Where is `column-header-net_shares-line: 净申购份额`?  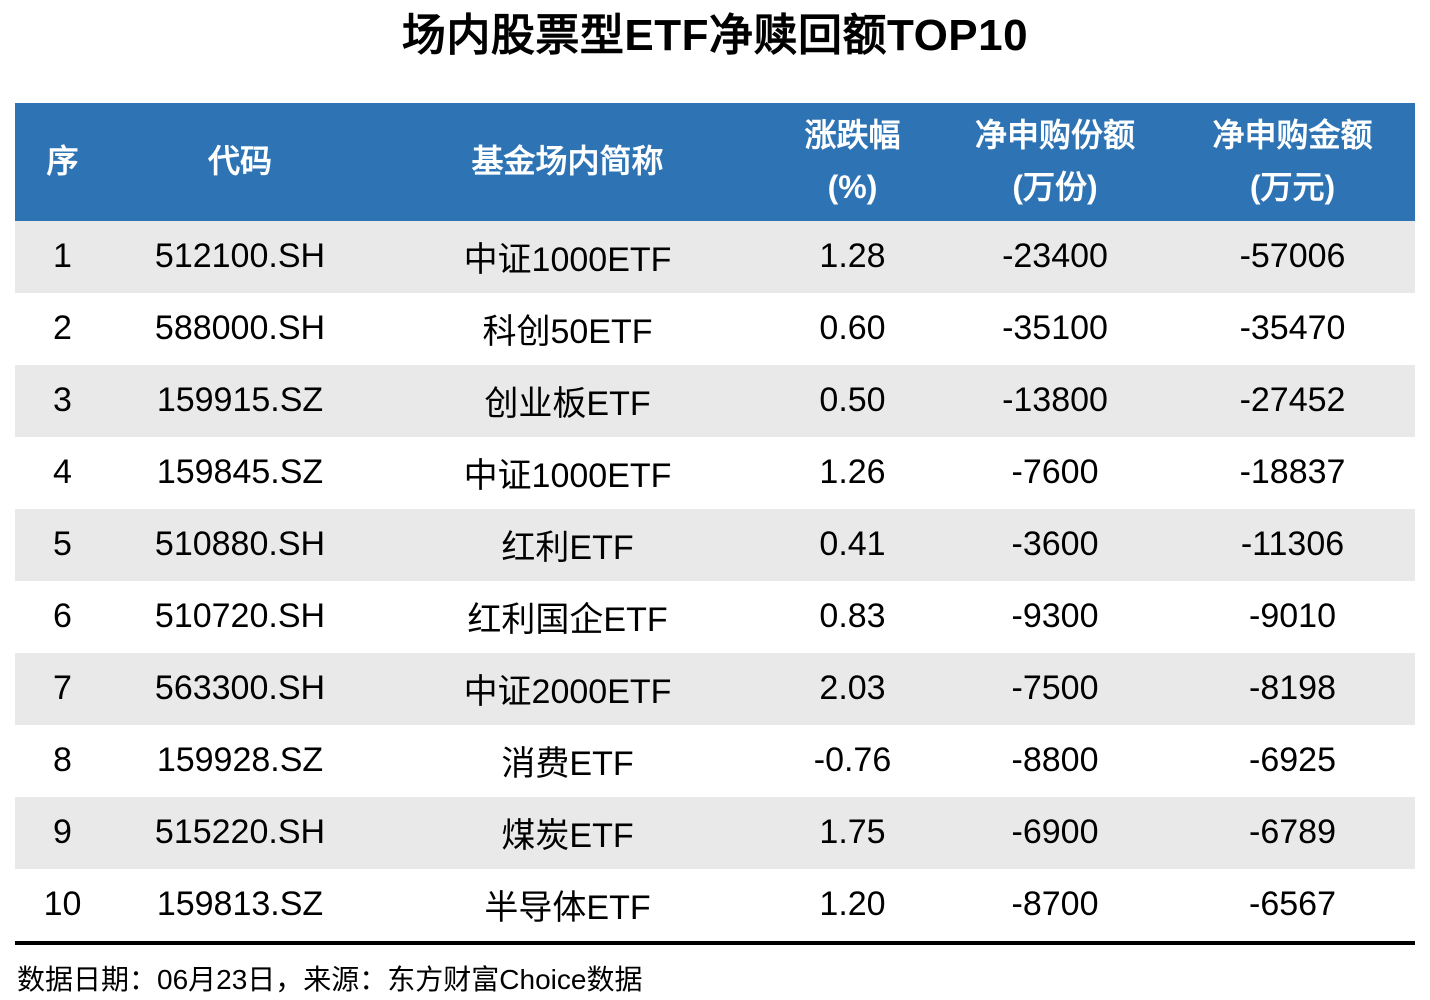
column-header-net_shares-line: 净申购份额 is located at coordinates (1054, 134).